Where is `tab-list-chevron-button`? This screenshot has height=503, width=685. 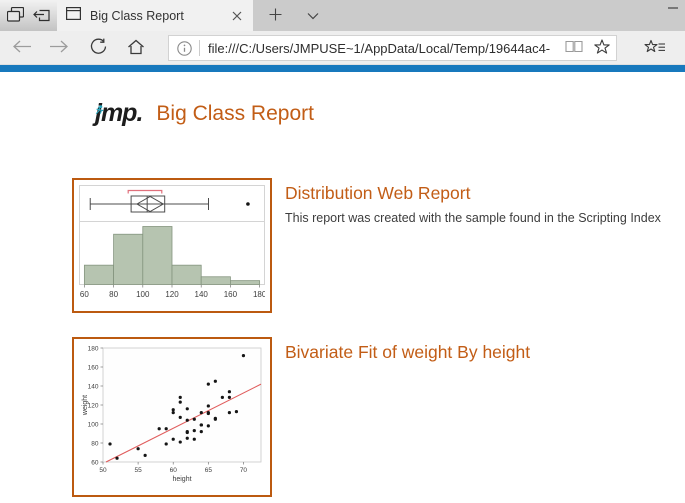 tab-list-chevron-button is located at coordinates (313, 15).